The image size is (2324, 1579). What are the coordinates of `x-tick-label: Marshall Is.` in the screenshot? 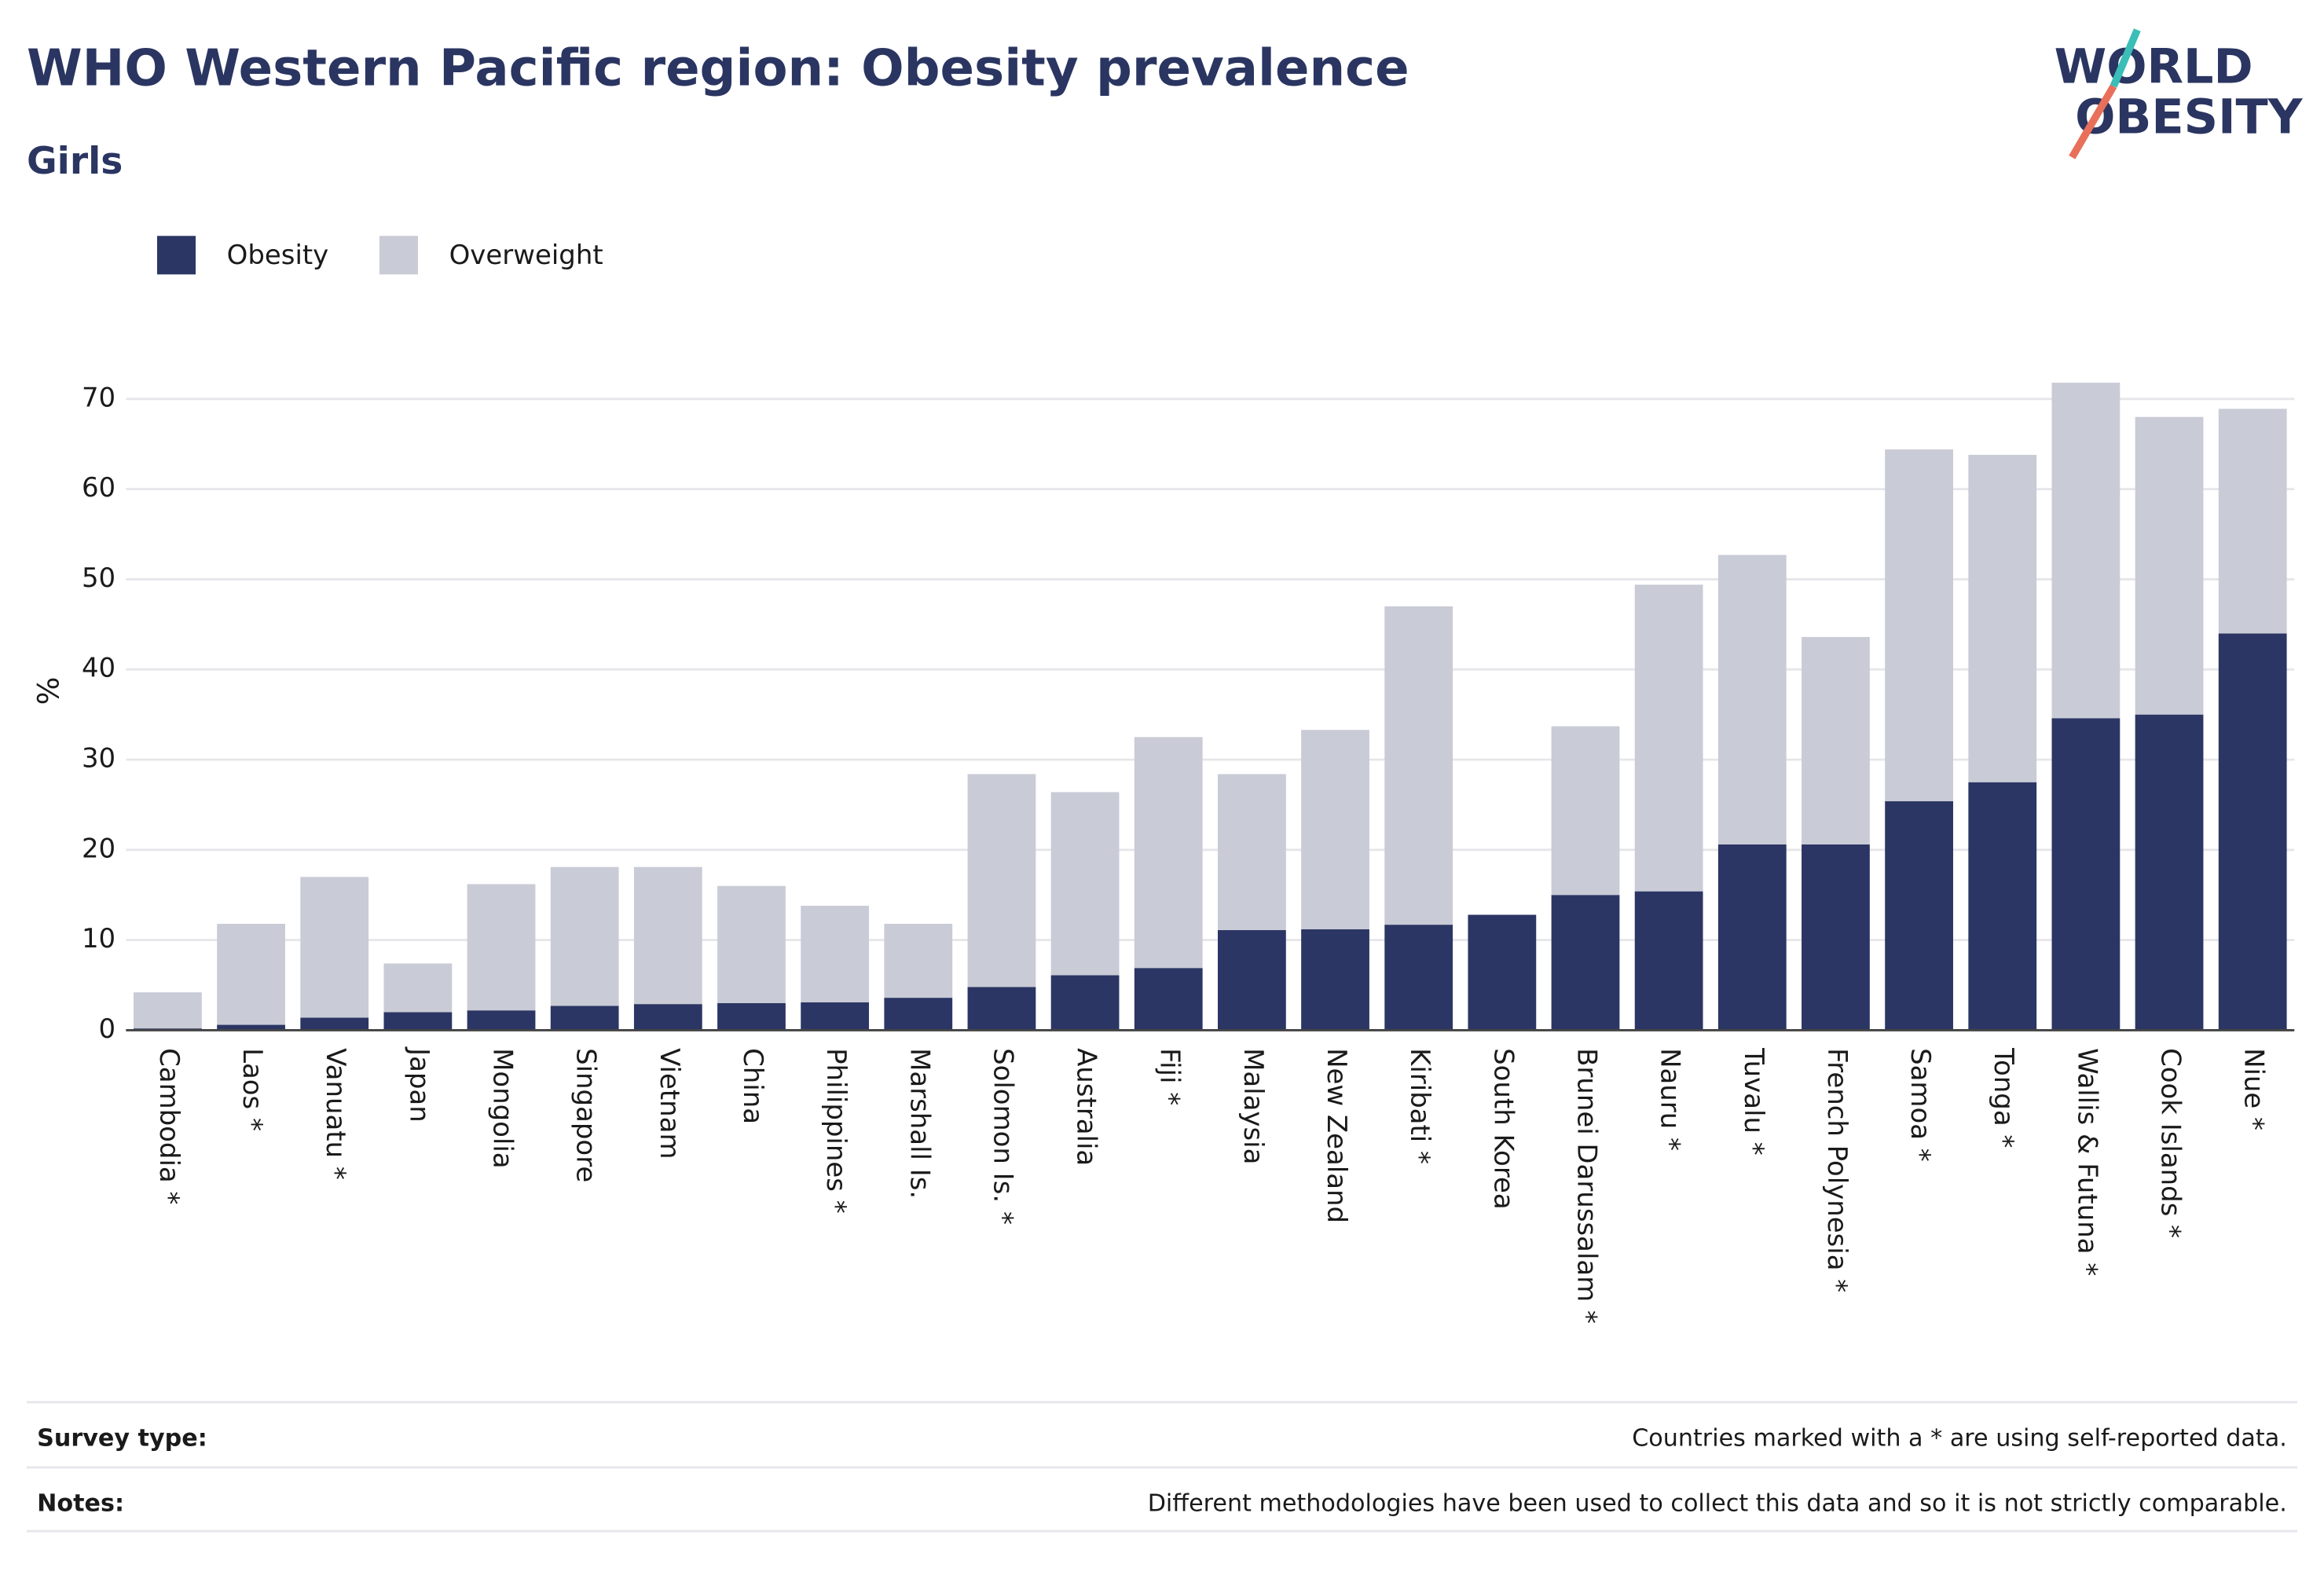 It's located at (919, 1123).